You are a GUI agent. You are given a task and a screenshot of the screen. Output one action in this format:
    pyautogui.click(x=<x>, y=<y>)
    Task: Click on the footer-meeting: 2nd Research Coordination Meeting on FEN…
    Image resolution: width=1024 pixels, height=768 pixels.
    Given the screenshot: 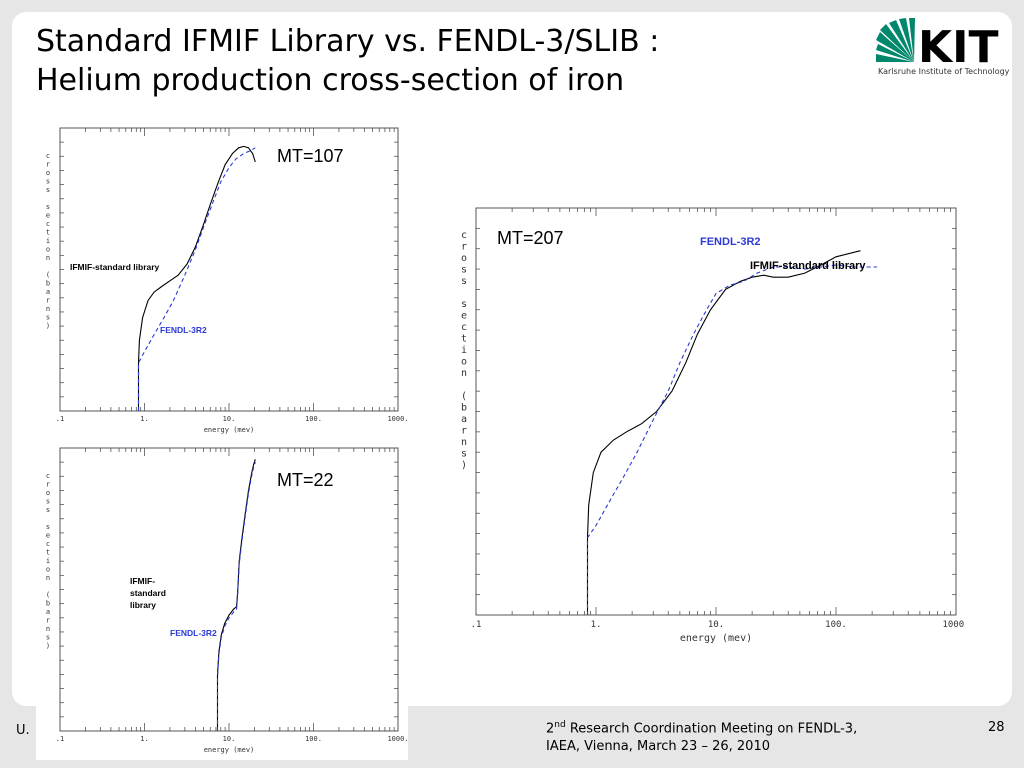 What is the action you would take?
    pyautogui.click(x=701, y=736)
    